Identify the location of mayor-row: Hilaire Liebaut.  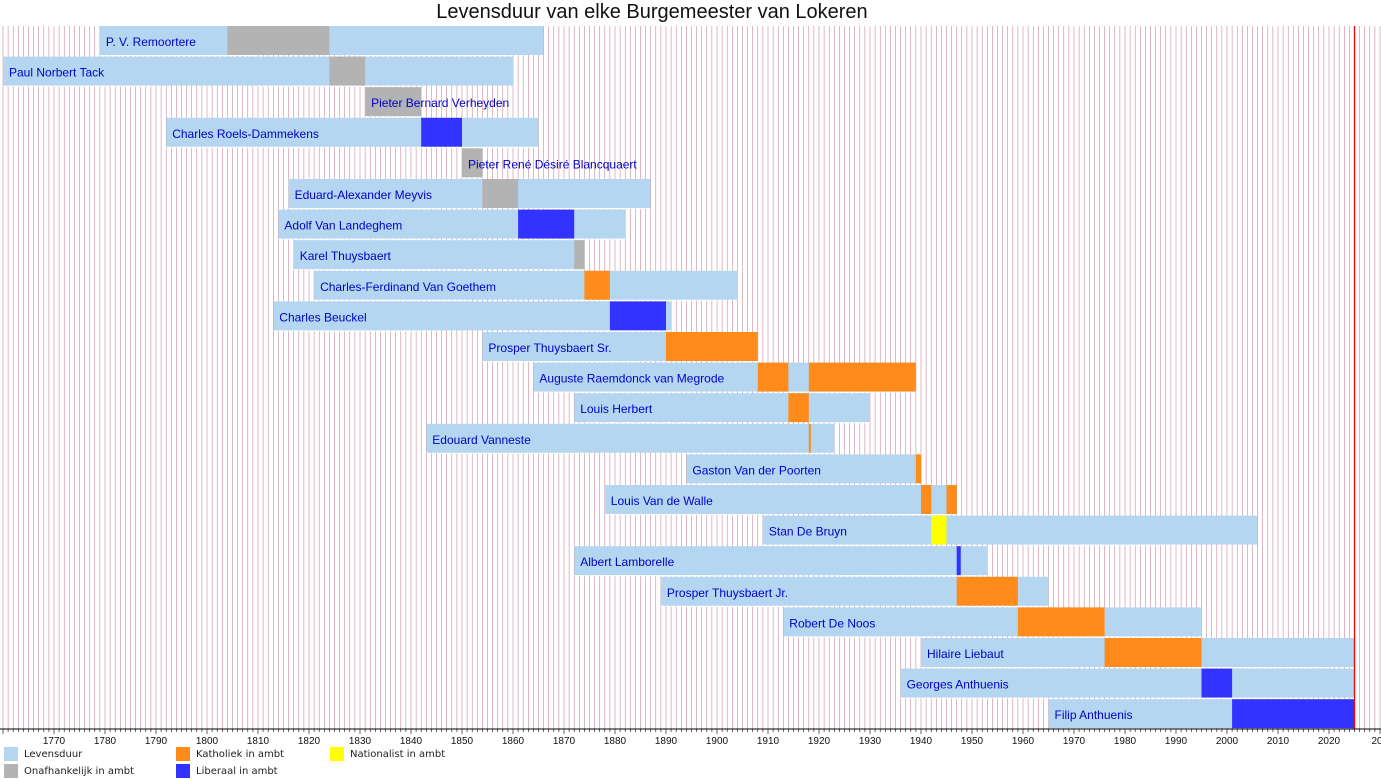
(1138, 653).